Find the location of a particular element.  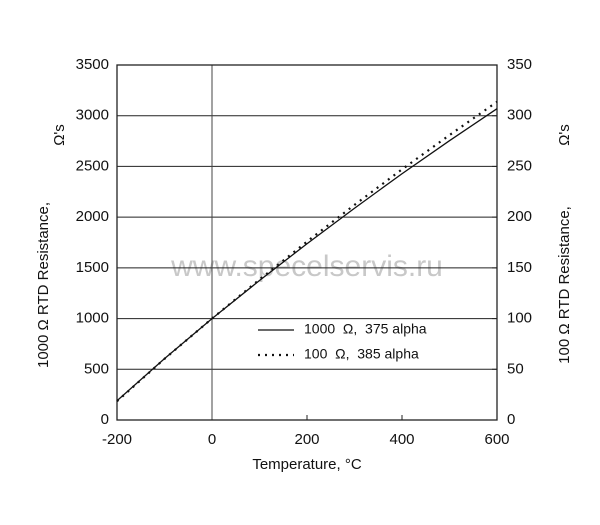

y-tick-label: 2500 is located at coordinates (92, 165).